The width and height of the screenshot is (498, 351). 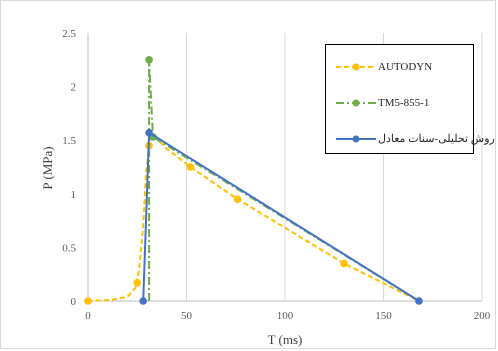 What do you see at coordinates (74, 302) in the screenshot?
I see `y-tick-label: 0` at bounding box center [74, 302].